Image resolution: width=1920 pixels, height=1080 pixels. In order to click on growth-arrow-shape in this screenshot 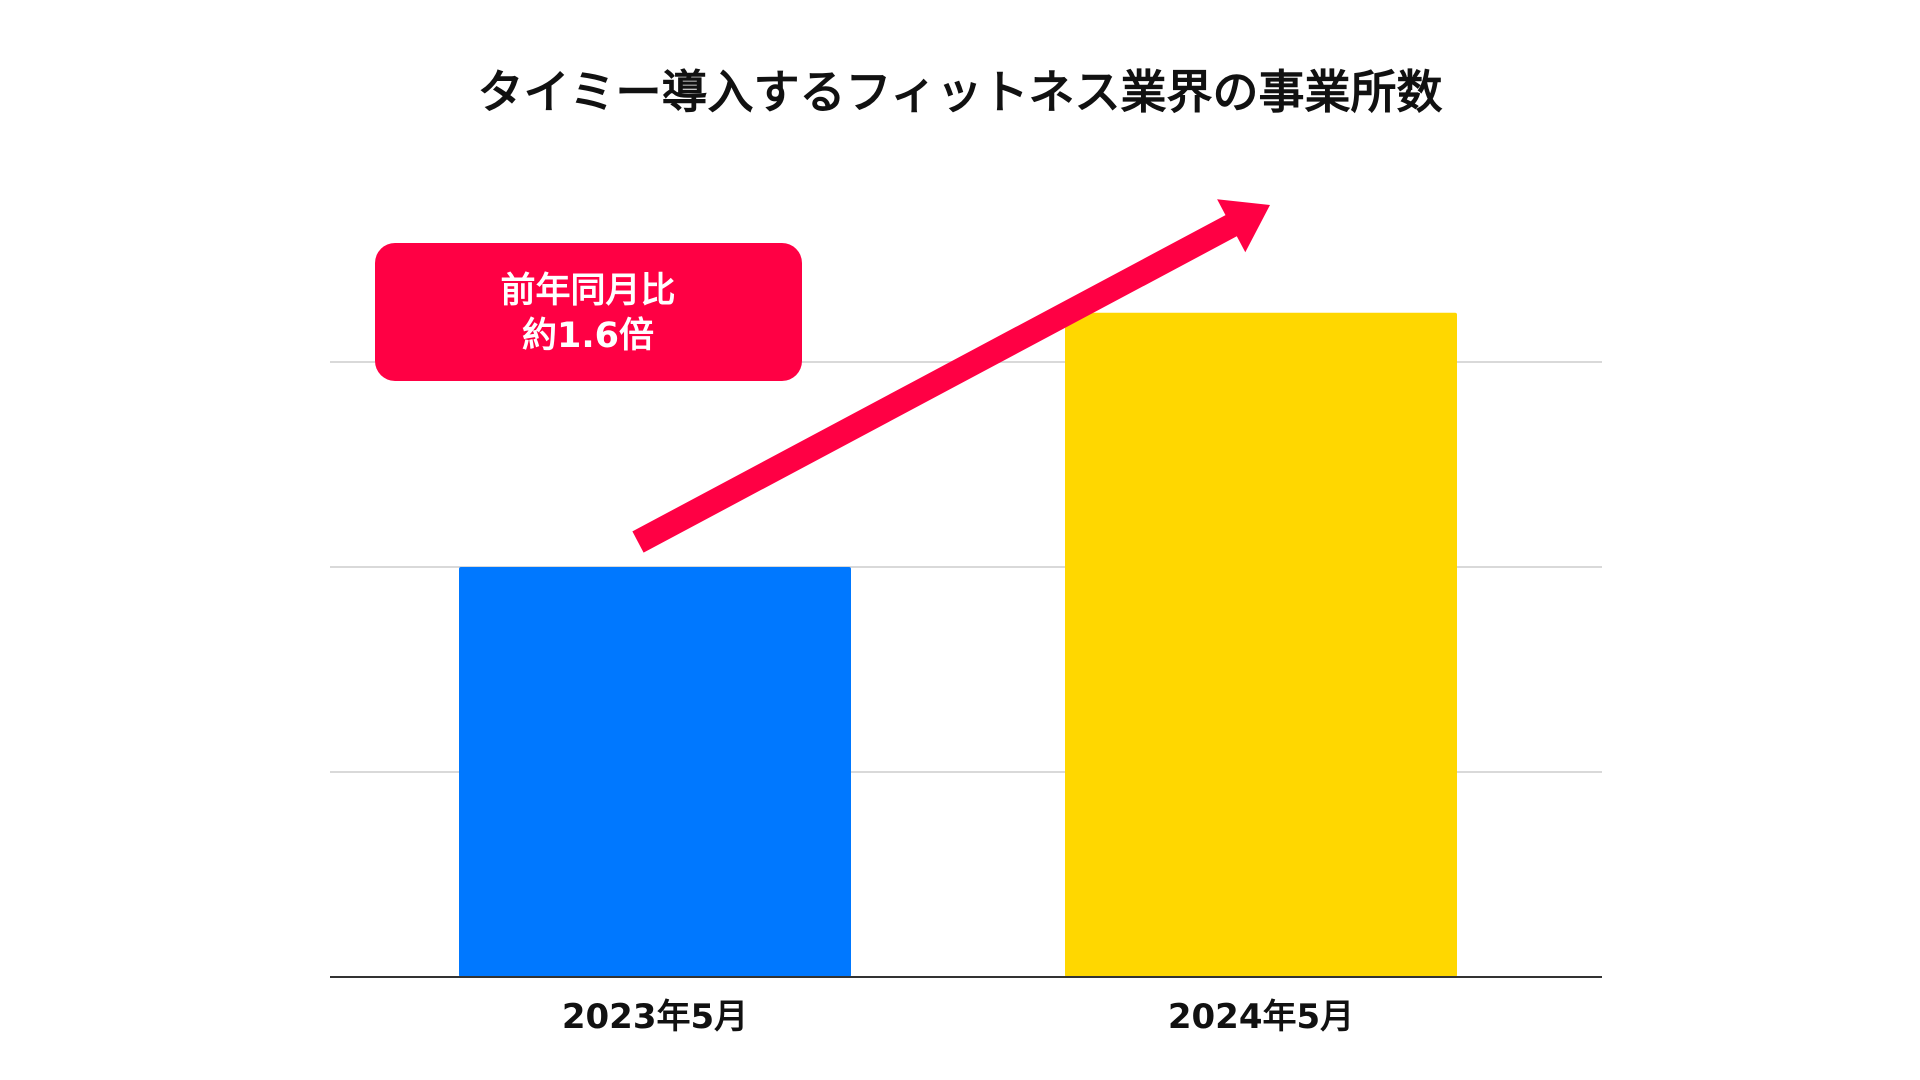, I will do `click(951, 376)`.